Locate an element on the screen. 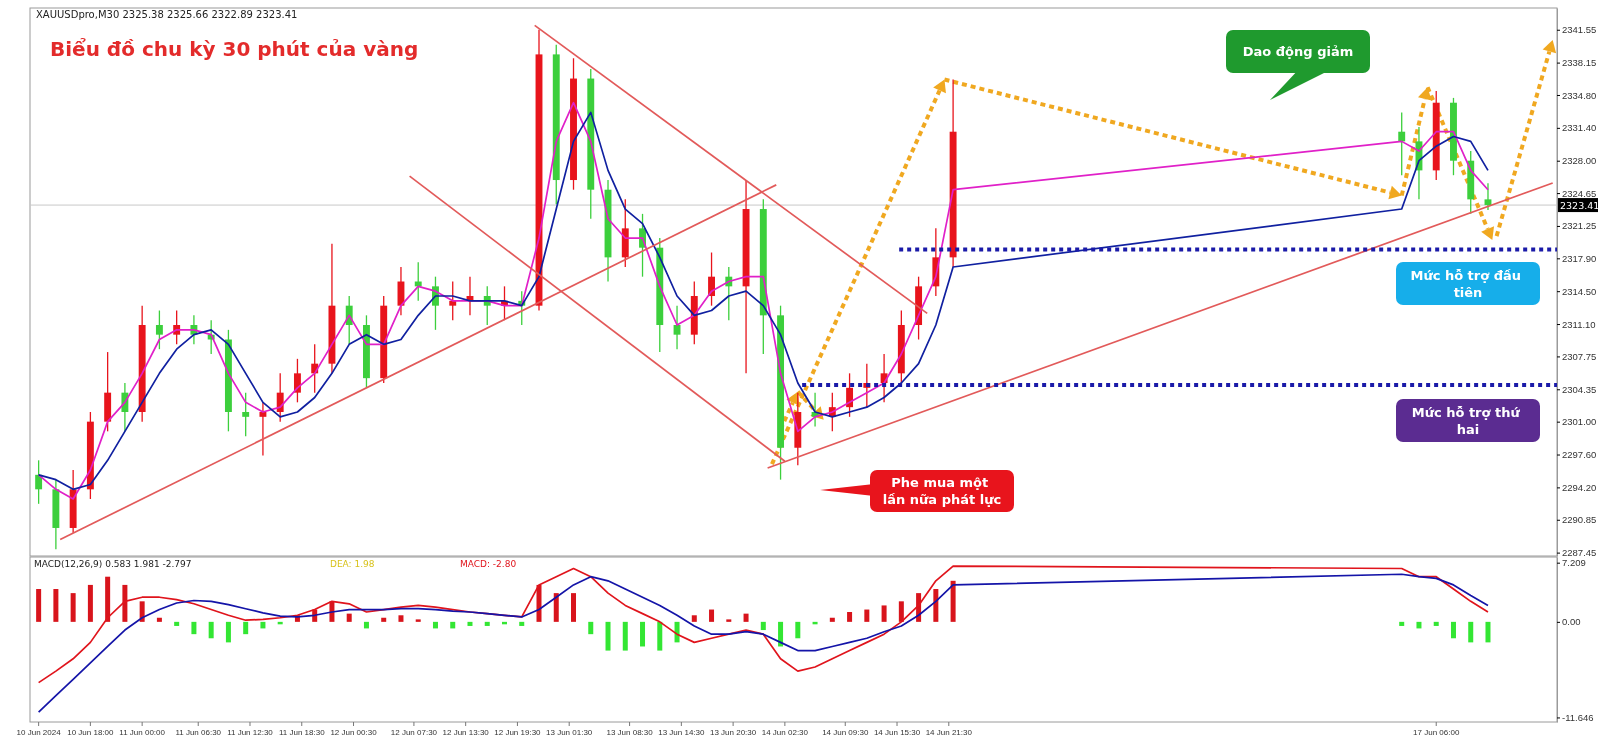 This screenshot has height=742, width=1600. x-tick-label: 10 Jun 18:00 is located at coordinates (91, 732).